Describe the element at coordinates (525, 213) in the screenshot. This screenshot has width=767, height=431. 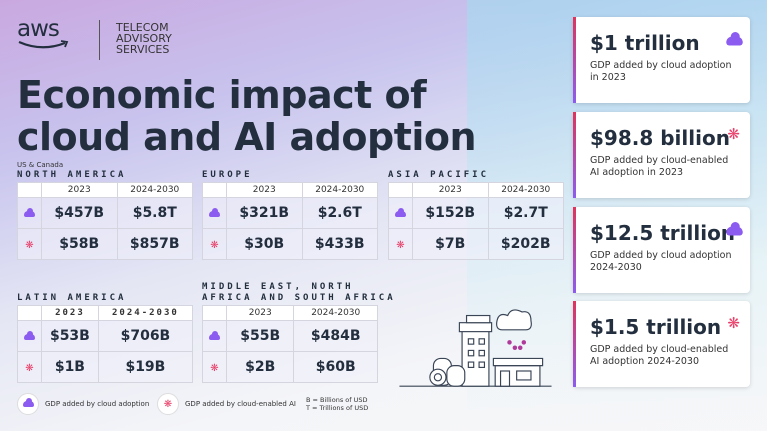
I see `value-cell: $2.7T` at that location.